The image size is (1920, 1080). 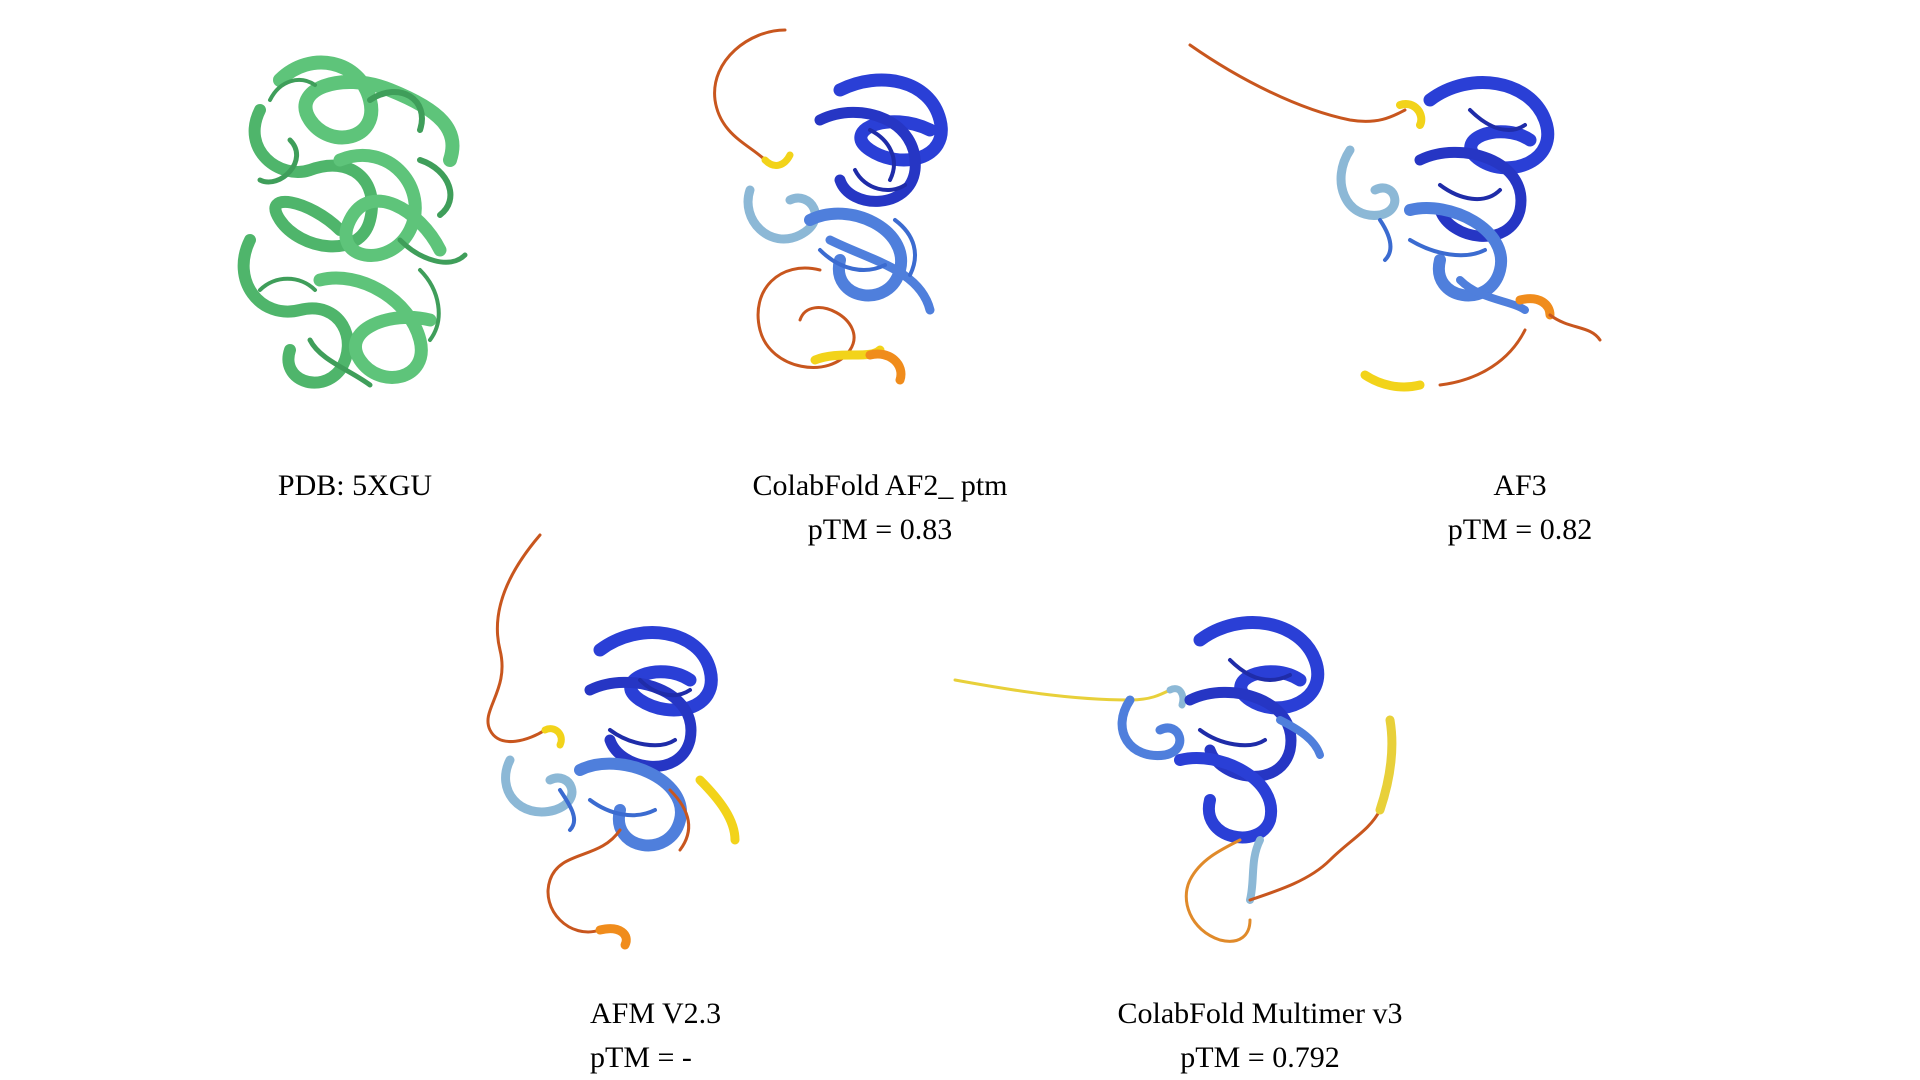 What do you see at coordinates (656, 1013) in the screenshot?
I see `caption-title: AFM V2.3` at bounding box center [656, 1013].